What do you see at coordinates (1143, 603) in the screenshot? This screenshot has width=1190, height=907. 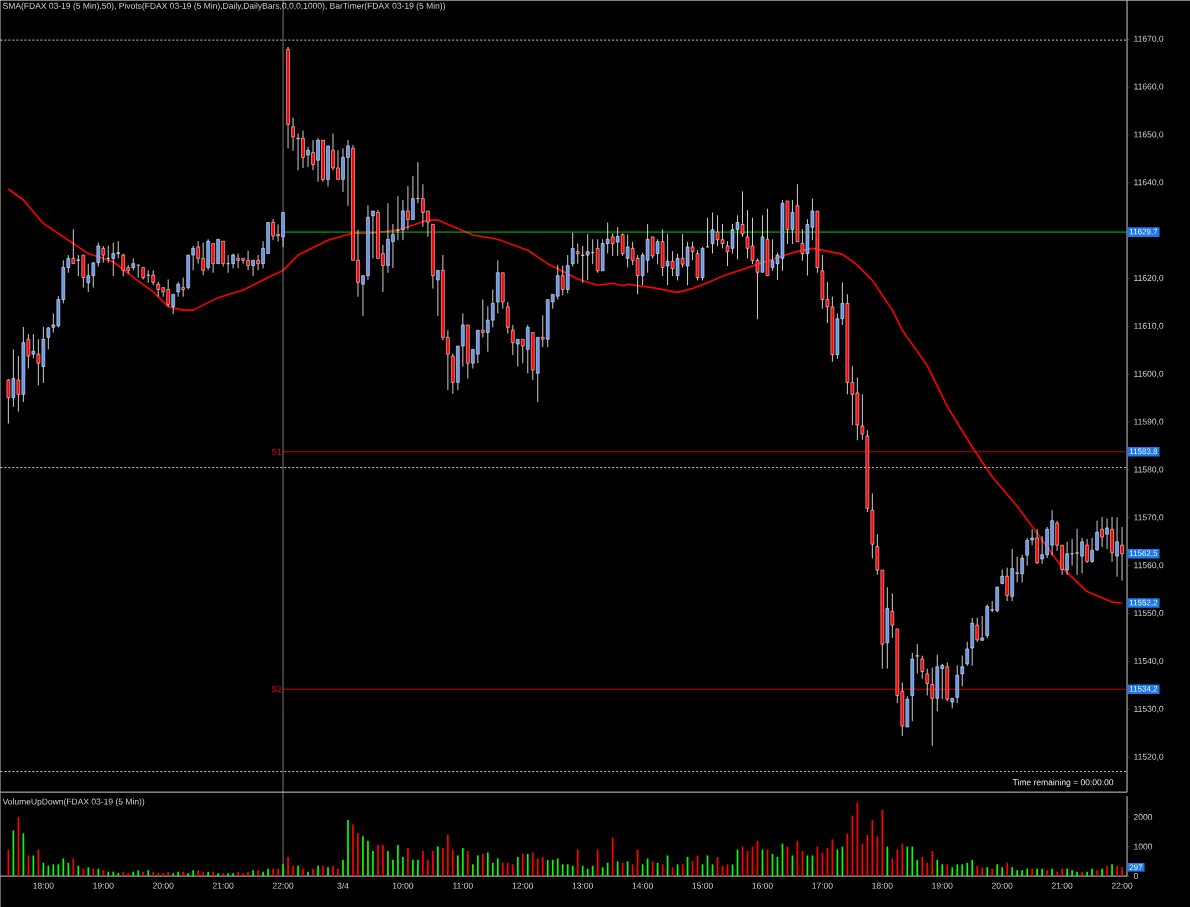 I see `text: 11552,2` at bounding box center [1143, 603].